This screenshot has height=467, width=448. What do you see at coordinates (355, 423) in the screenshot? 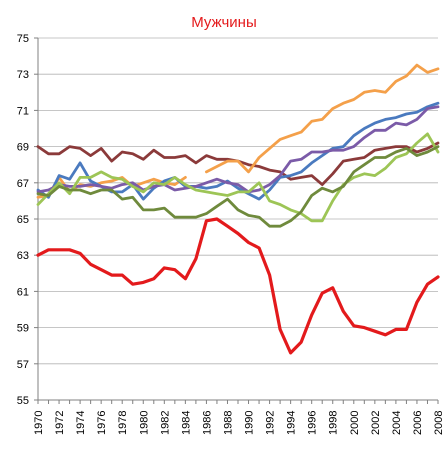
I see `x-tick-label: 2000` at bounding box center [355, 423].